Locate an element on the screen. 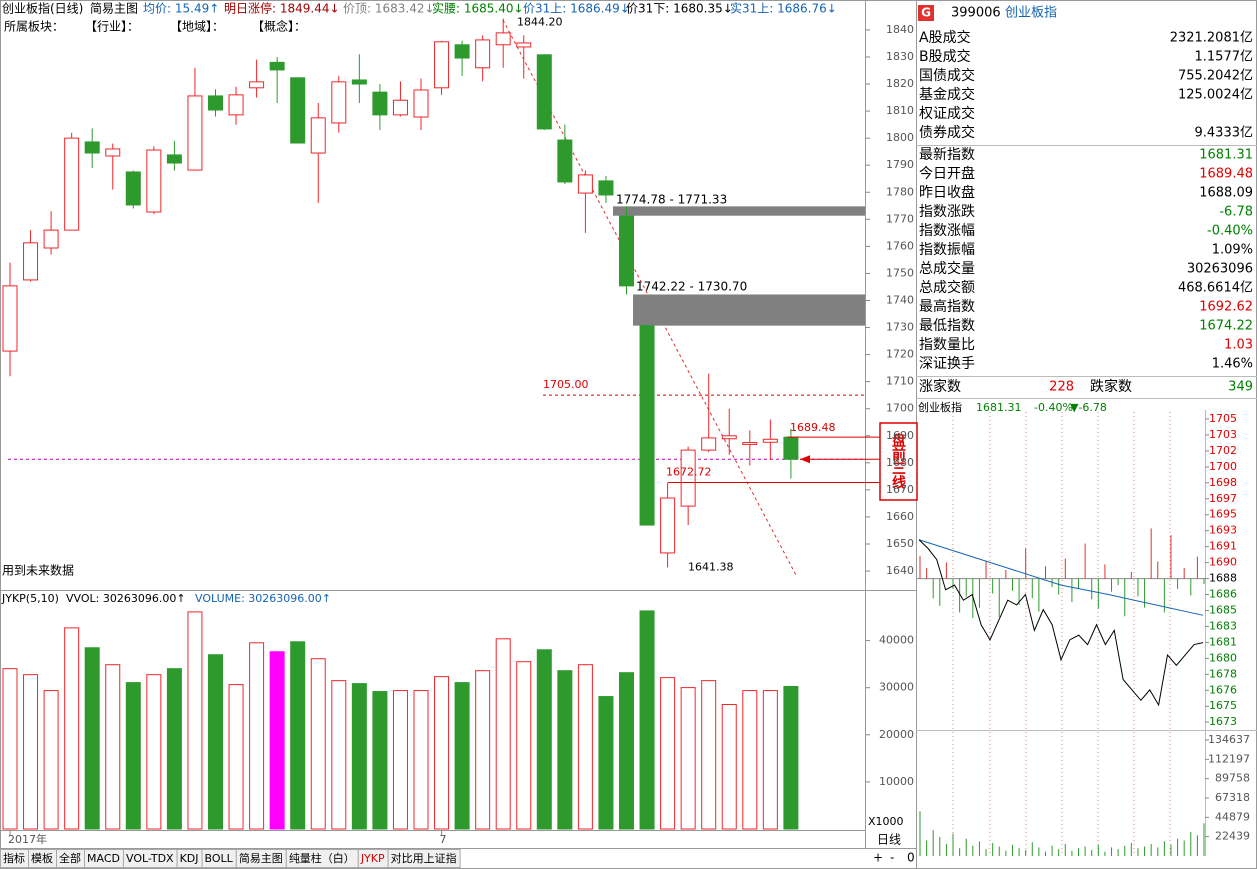 This screenshot has width=1257, height=869. volume-header: JYKP(5,10) is located at coordinates (30, 598).